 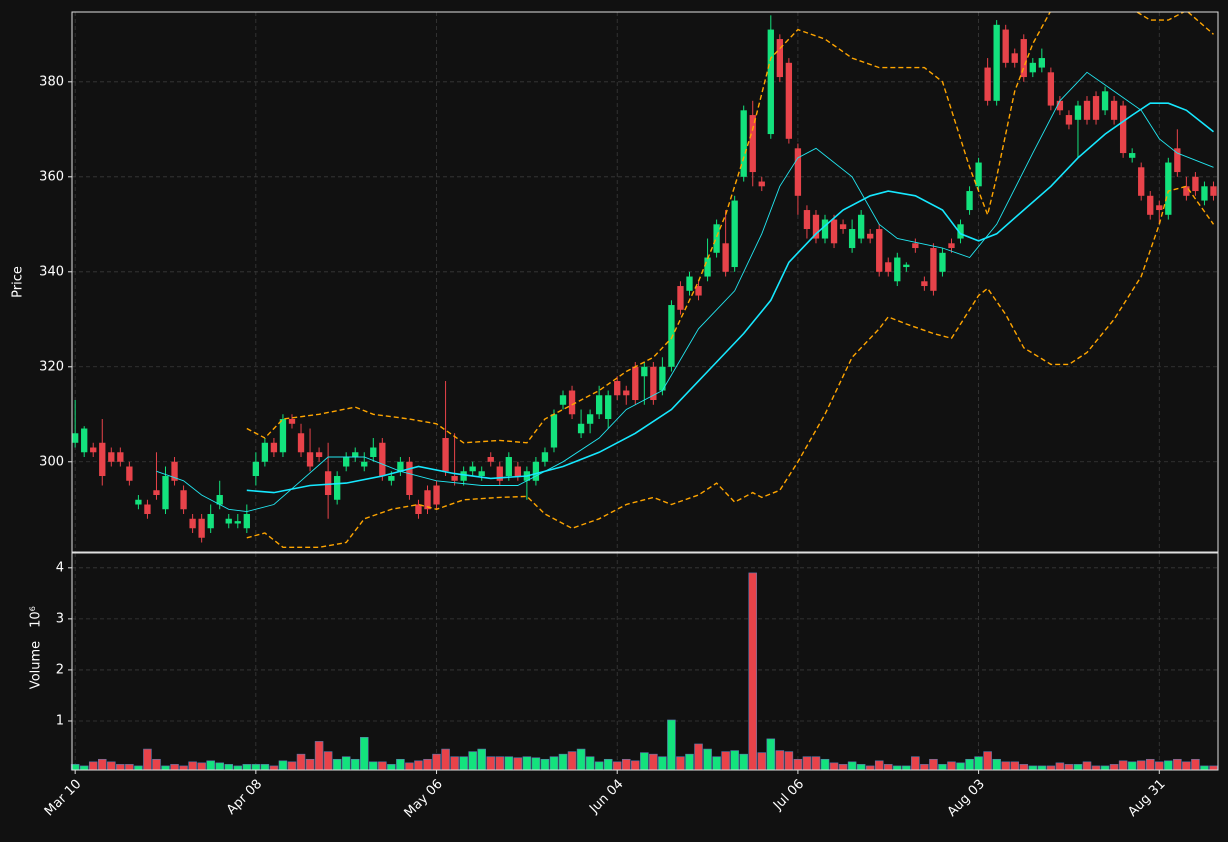 I want to click on y-axis-label: Price, so click(x=18, y=282).